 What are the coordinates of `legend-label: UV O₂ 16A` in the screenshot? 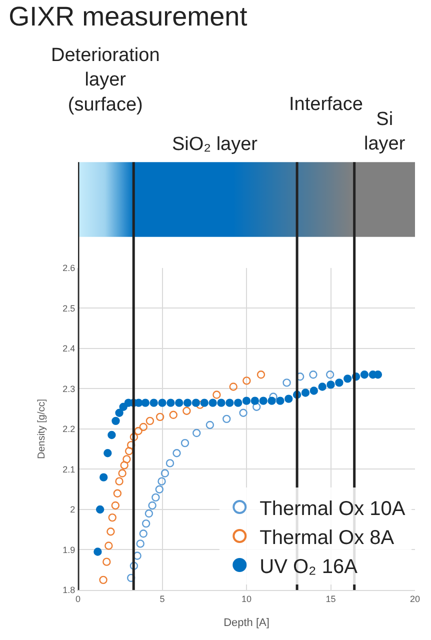 It's located at (309, 567).